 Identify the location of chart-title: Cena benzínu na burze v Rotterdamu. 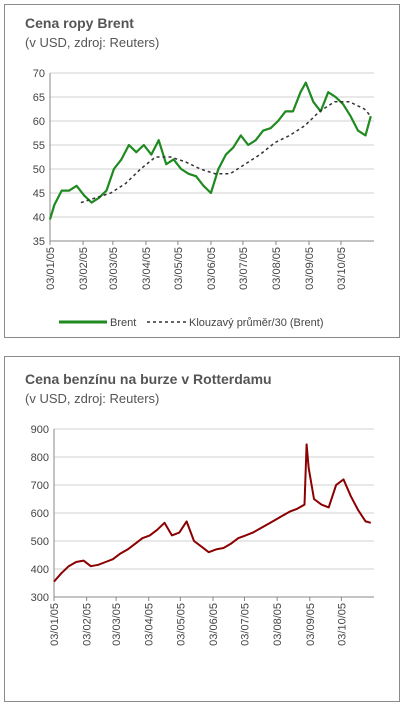
(148, 379).